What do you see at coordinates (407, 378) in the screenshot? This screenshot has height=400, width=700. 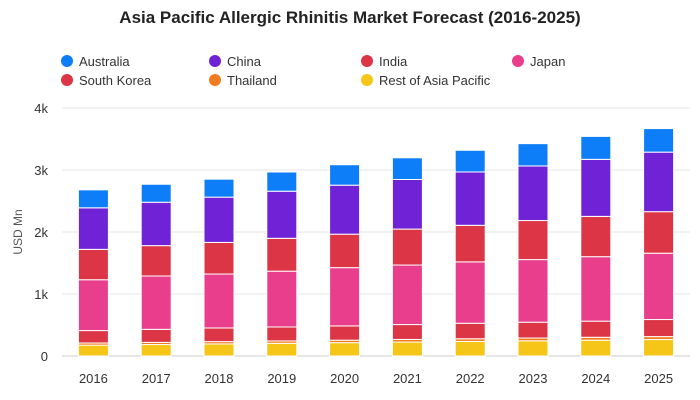 I see `x-tick-label: 2021` at bounding box center [407, 378].